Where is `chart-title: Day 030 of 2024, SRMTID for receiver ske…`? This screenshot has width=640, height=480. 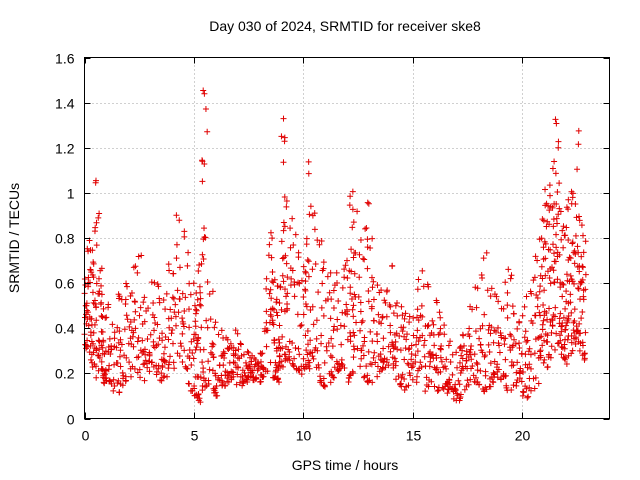 chart-title: Day 030 of 2024, SRMTID for receiver ske… is located at coordinates (345, 26).